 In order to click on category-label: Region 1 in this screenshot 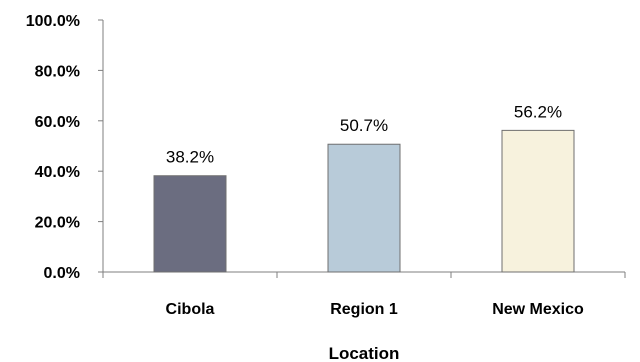, I will do `click(364, 309)`.